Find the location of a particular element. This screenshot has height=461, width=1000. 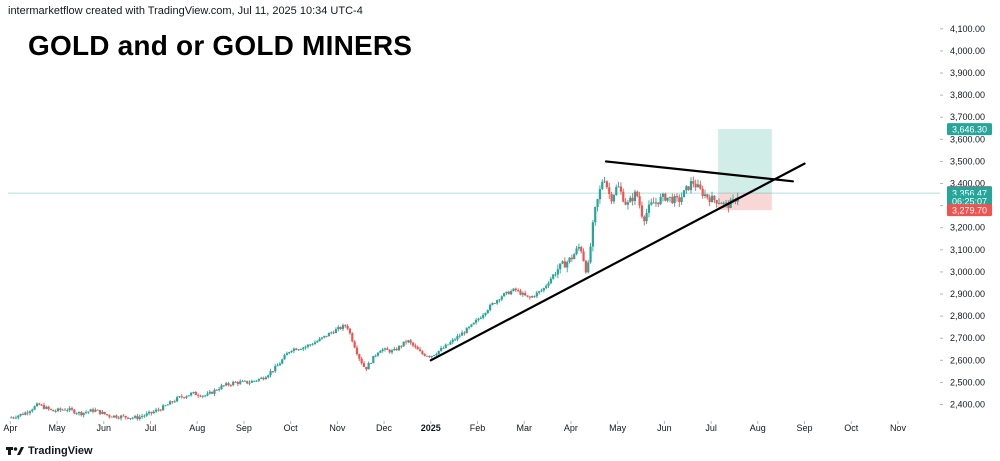

price-badge-label: 3,646.30 is located at coordinates (969, 129).